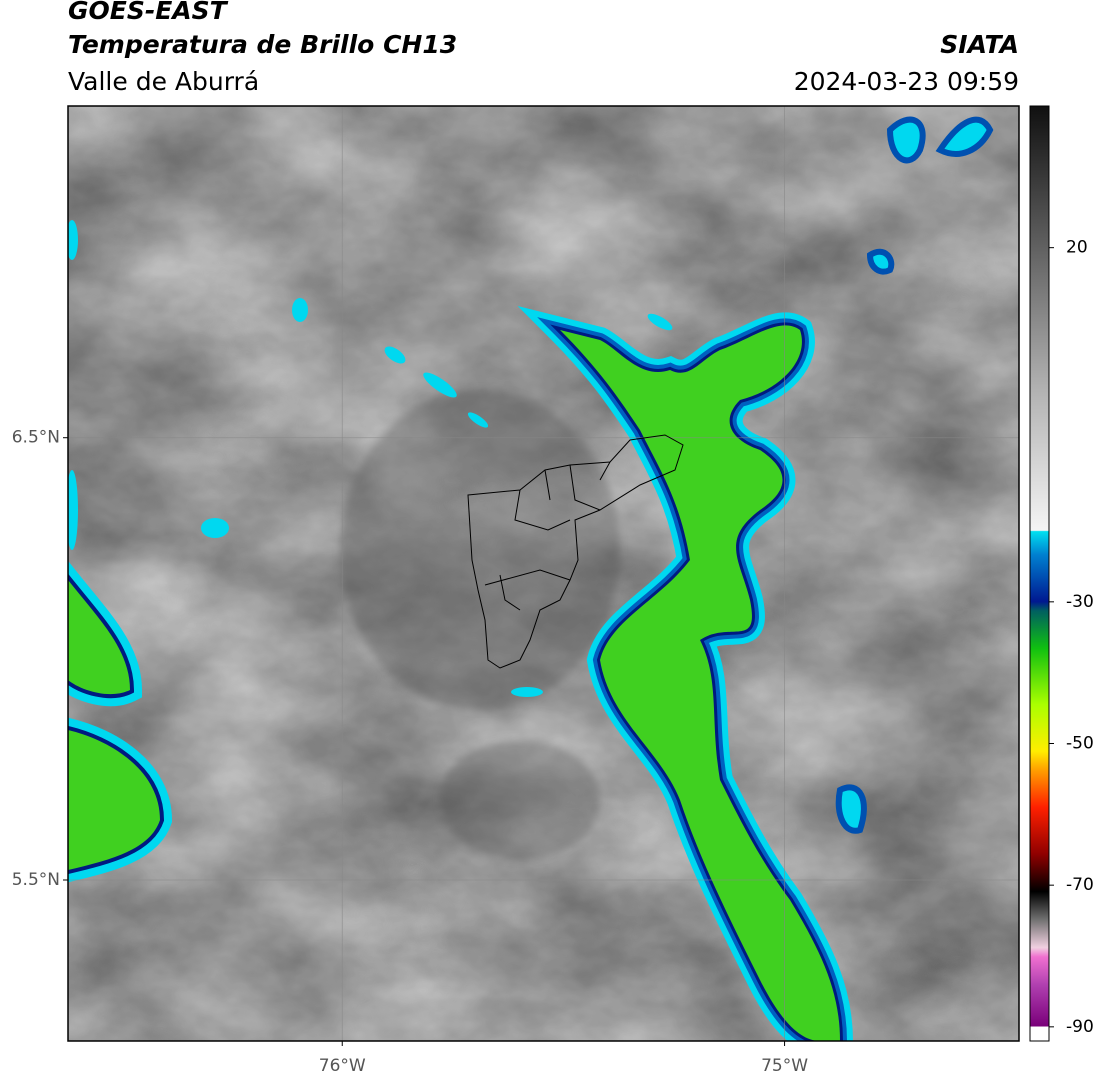 This screenshot has width=1094, height=1078. What do you see at coordinates (1080, 885) in the screenshot?
I see `colorbar-tick-label: -70` at bounding box center [1080, 885].